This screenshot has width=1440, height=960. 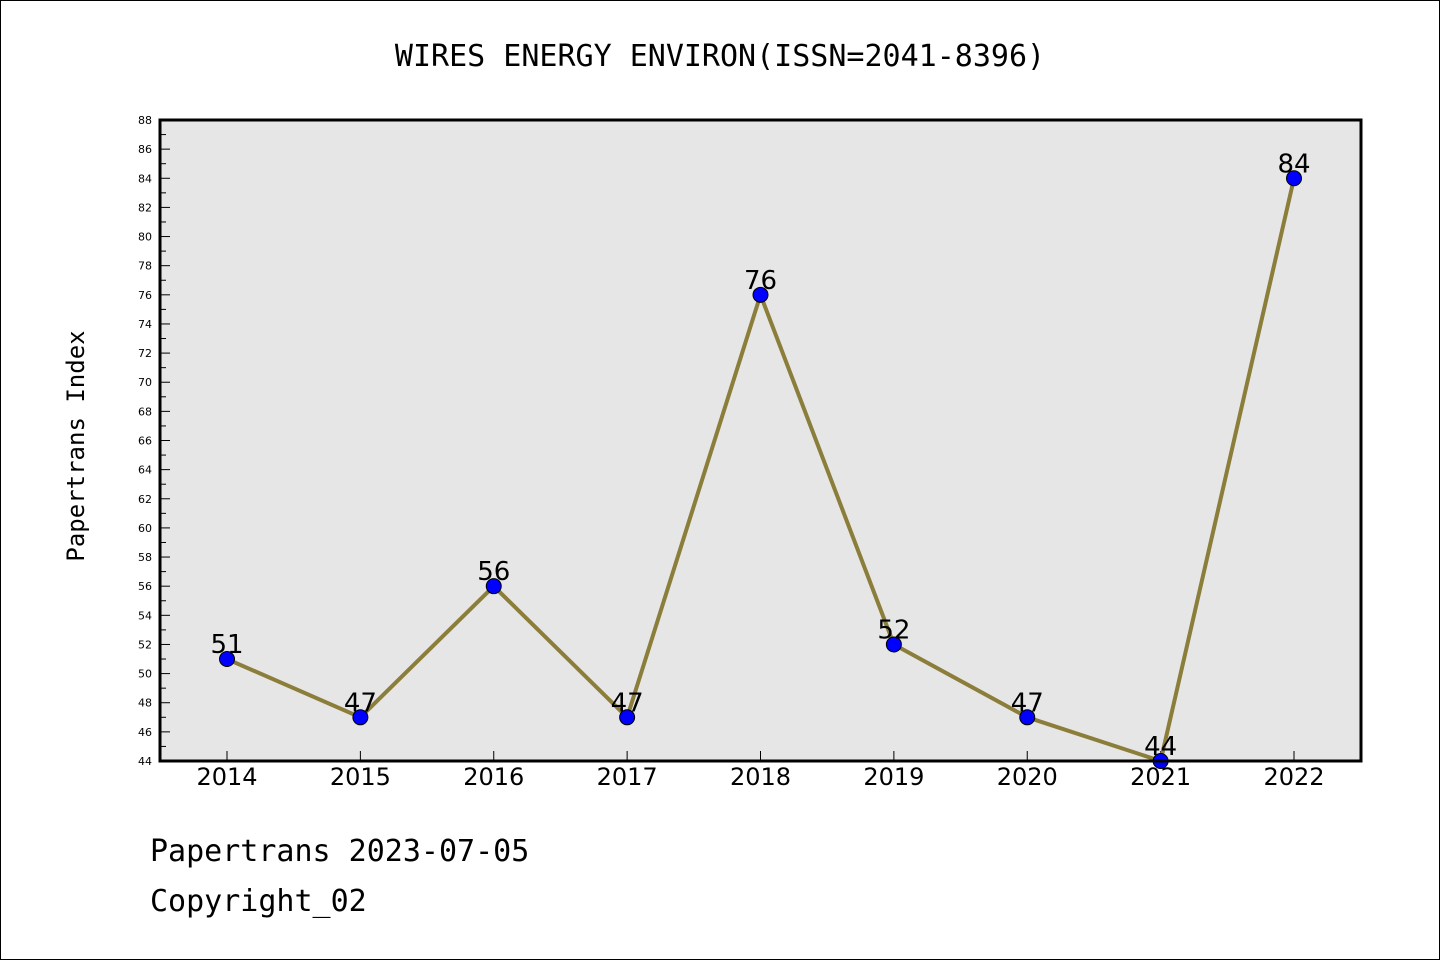 I want to click on footer-copyright-line: Copyright_02, so click(x=258, y=901).